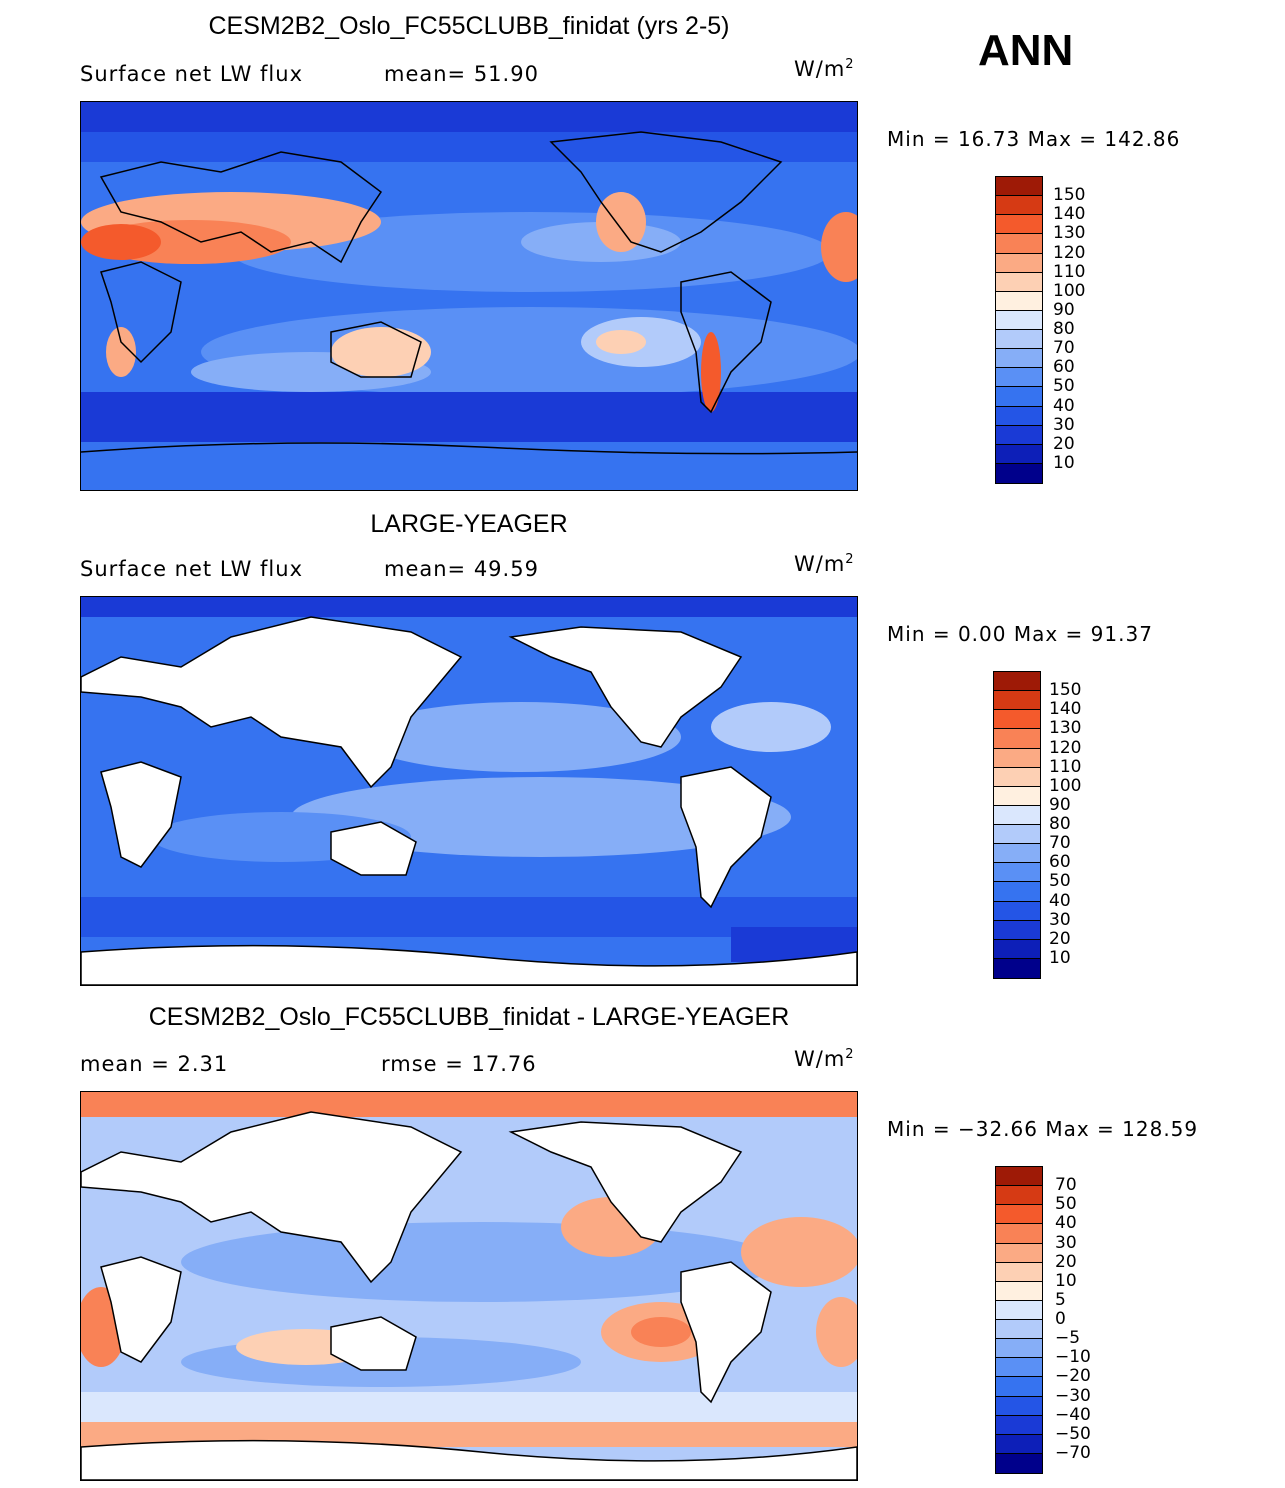 This screenshot has height=1488, width=1285. I want to click on colorbar-label: 5, so click(1060, 1299).